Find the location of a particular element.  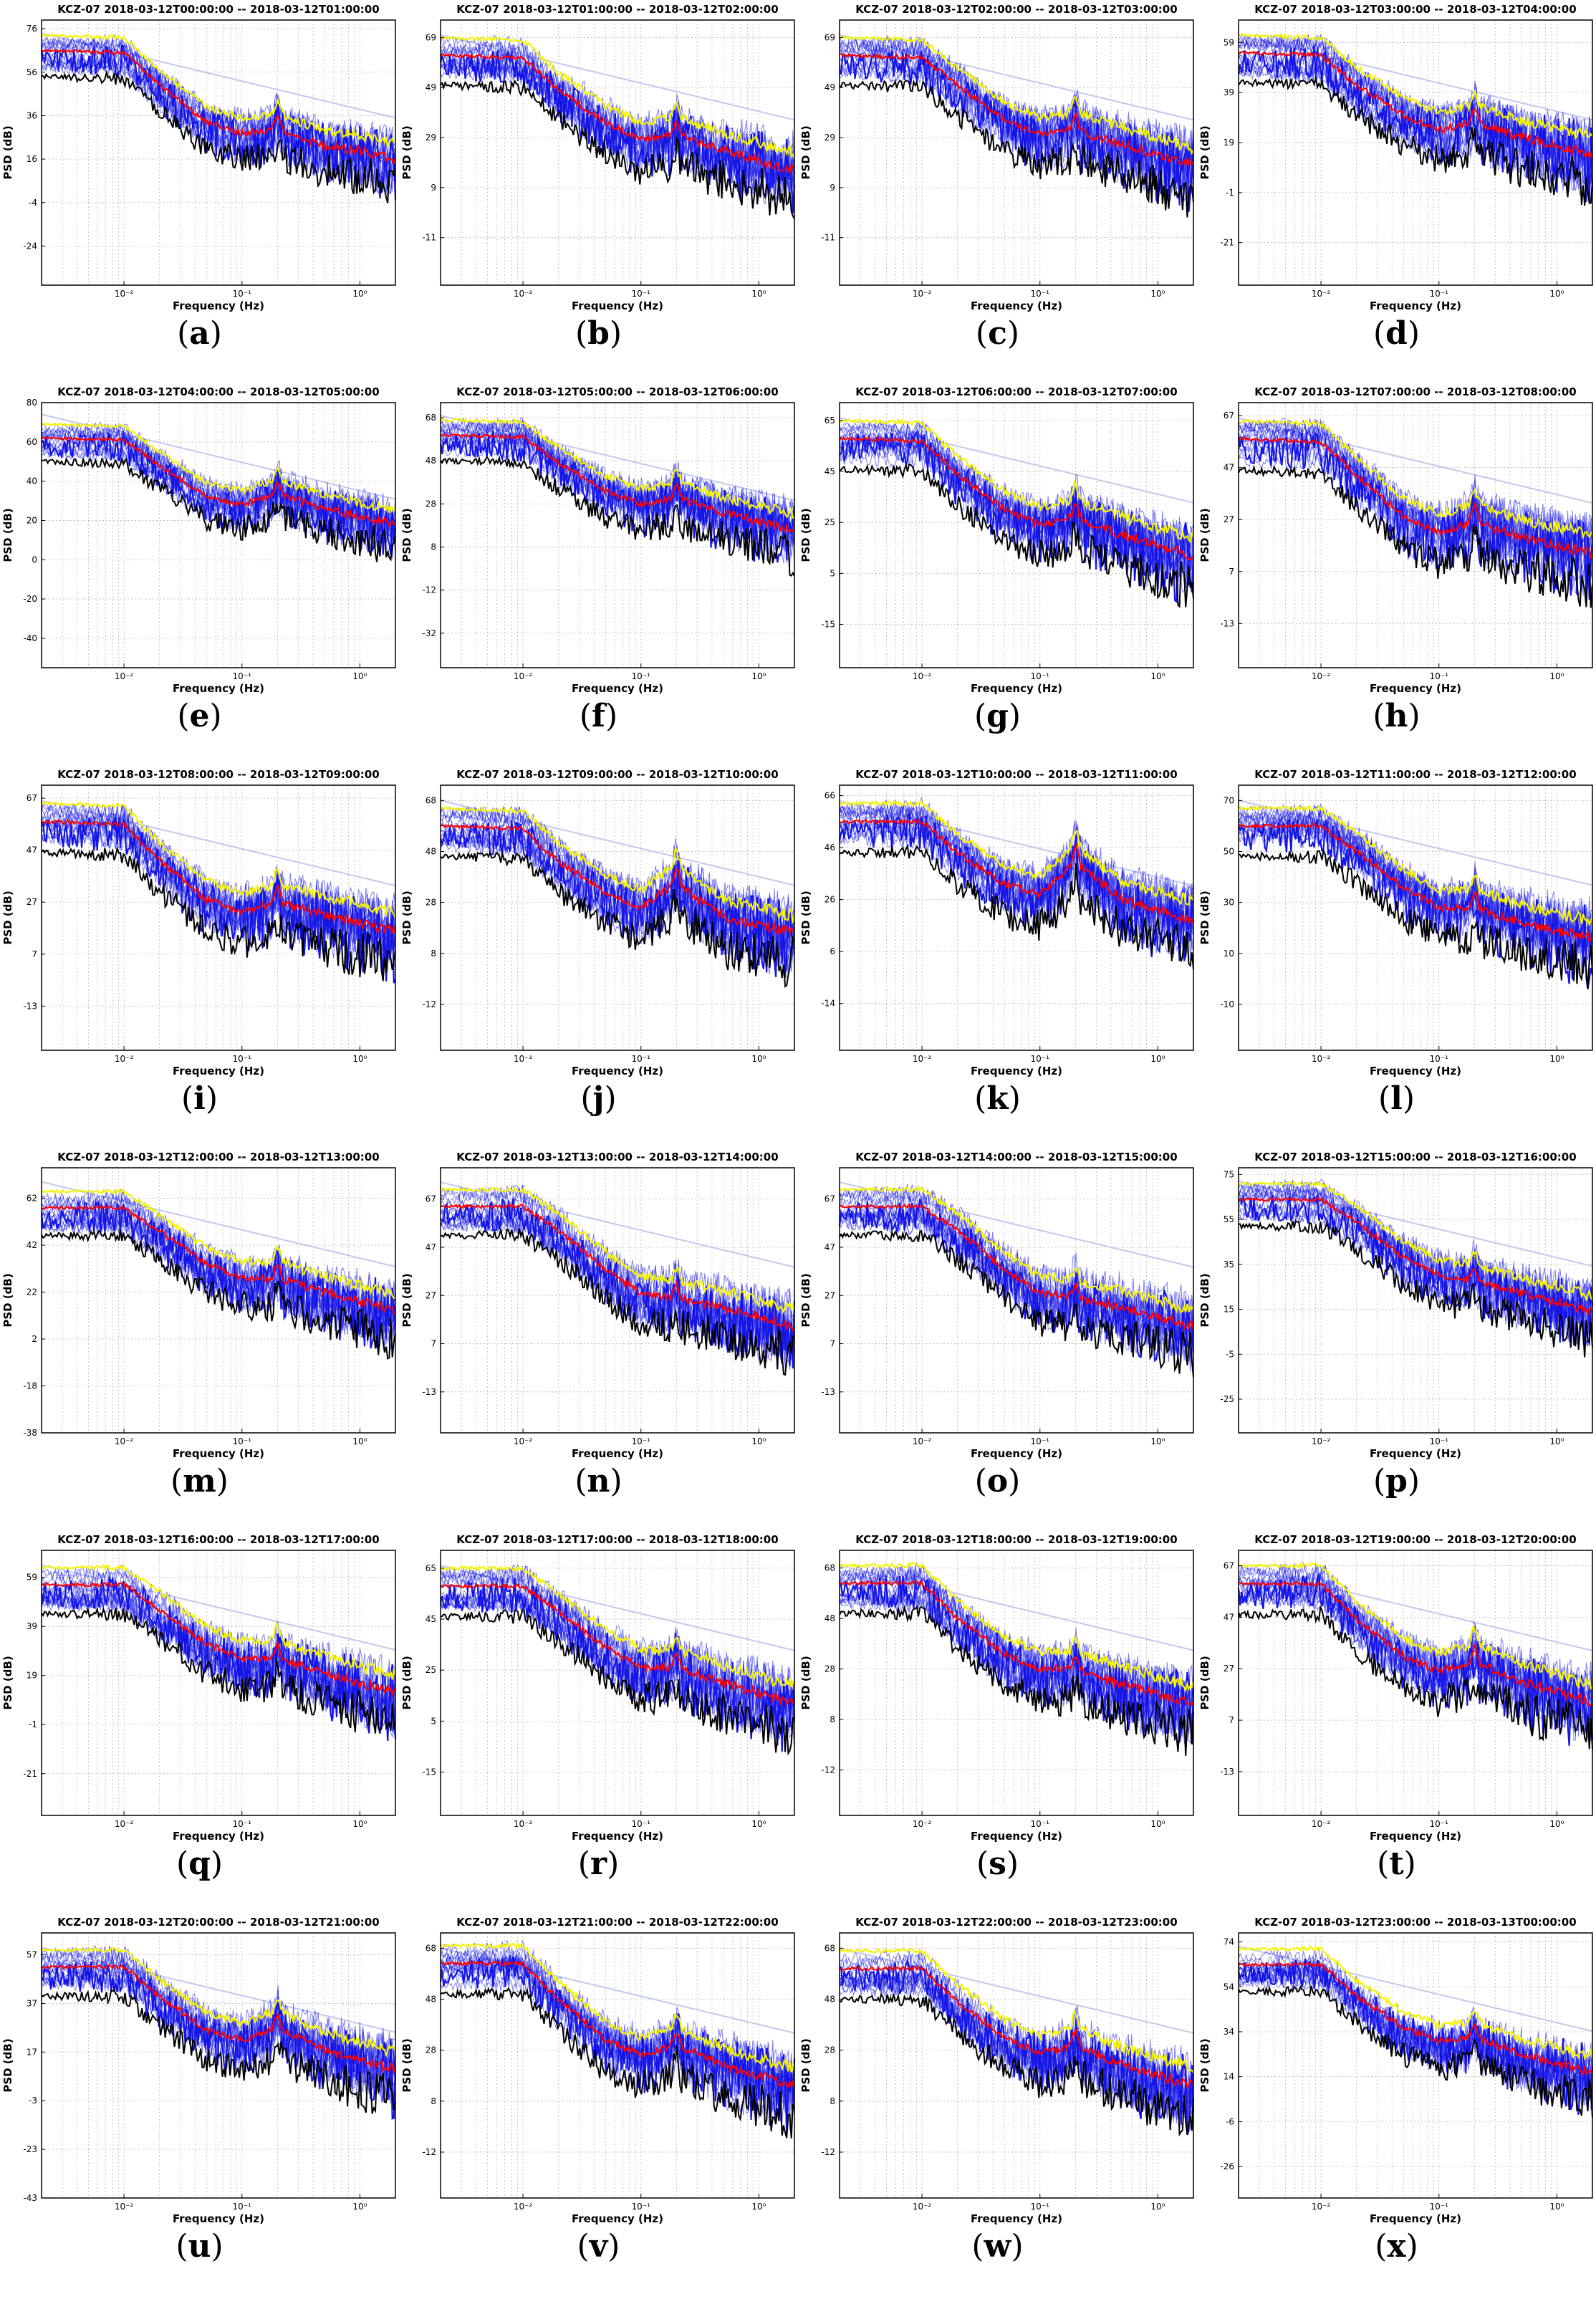

panel-caption: (p) is located at coordinates (1397, 1481).